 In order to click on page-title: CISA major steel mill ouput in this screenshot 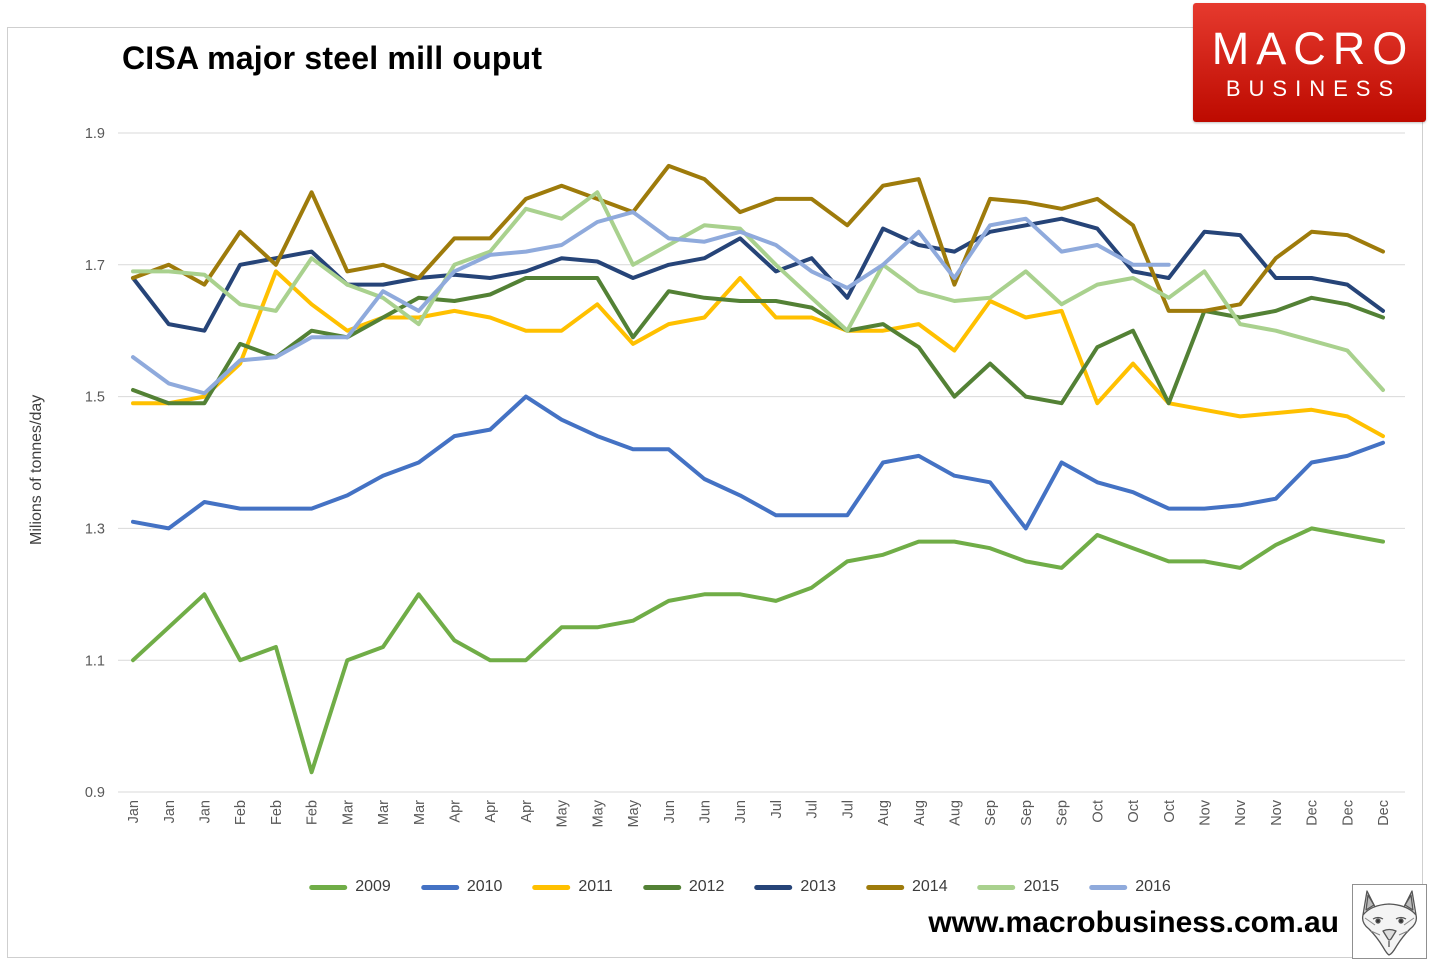, I will do `click(332, 58)`.